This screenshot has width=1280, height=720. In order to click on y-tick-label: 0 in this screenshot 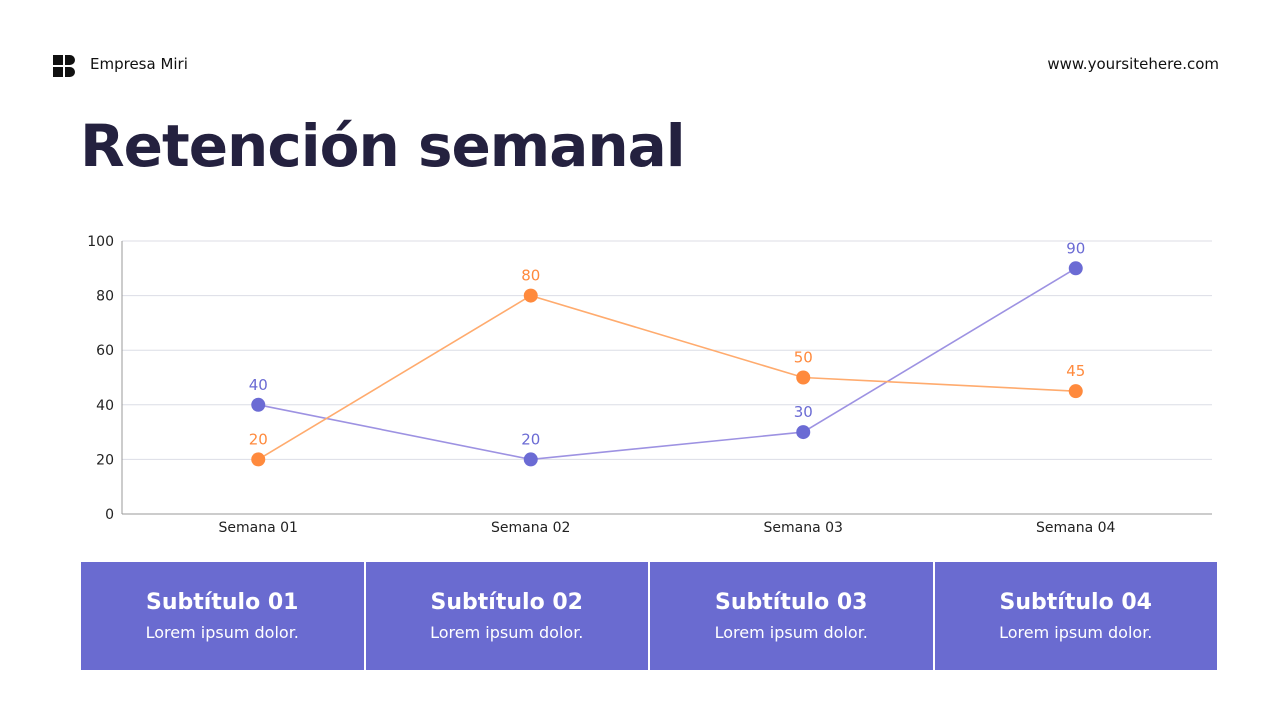, I will do `click(109, 515)`.